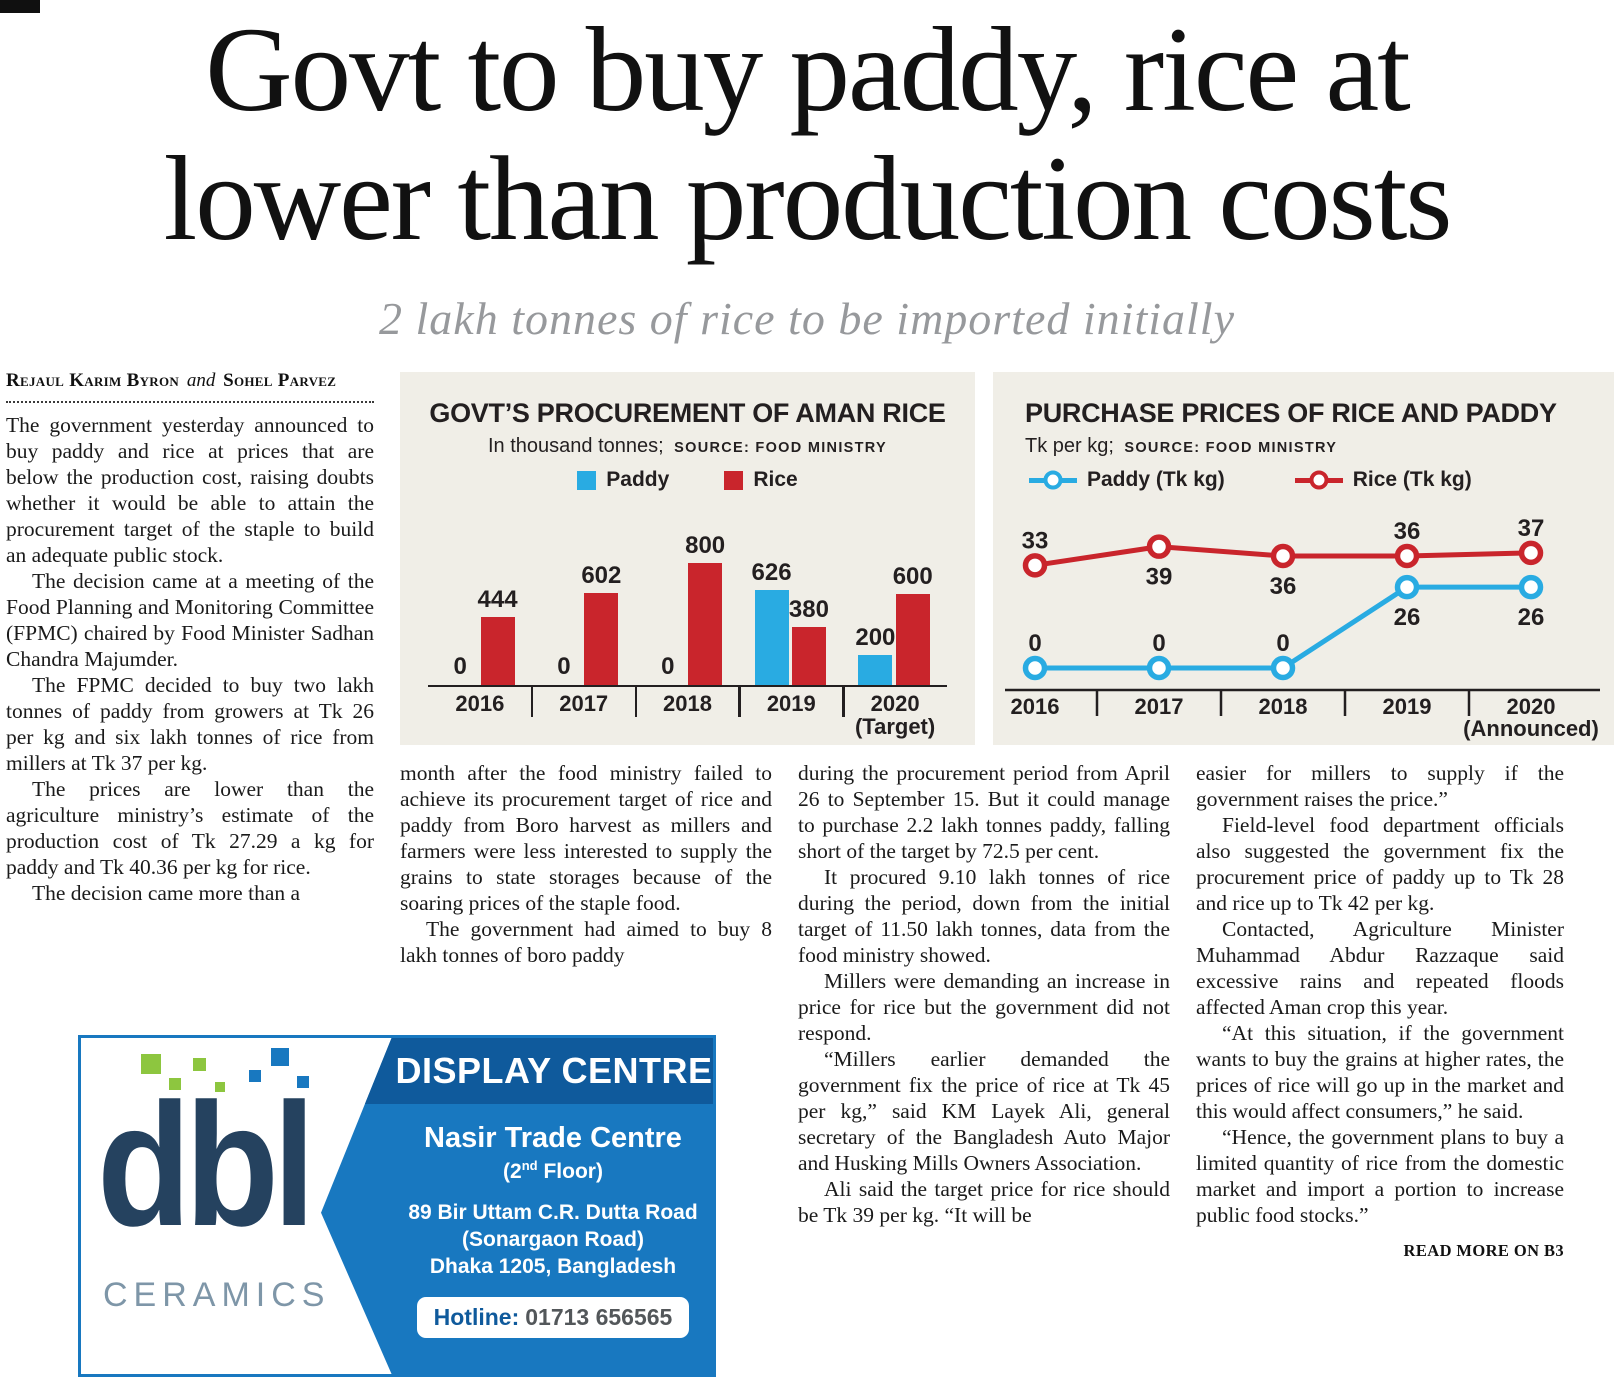  Describe the element at coordinates (20, 6) in the screenshot. I see `page-corner-mark` at that location.